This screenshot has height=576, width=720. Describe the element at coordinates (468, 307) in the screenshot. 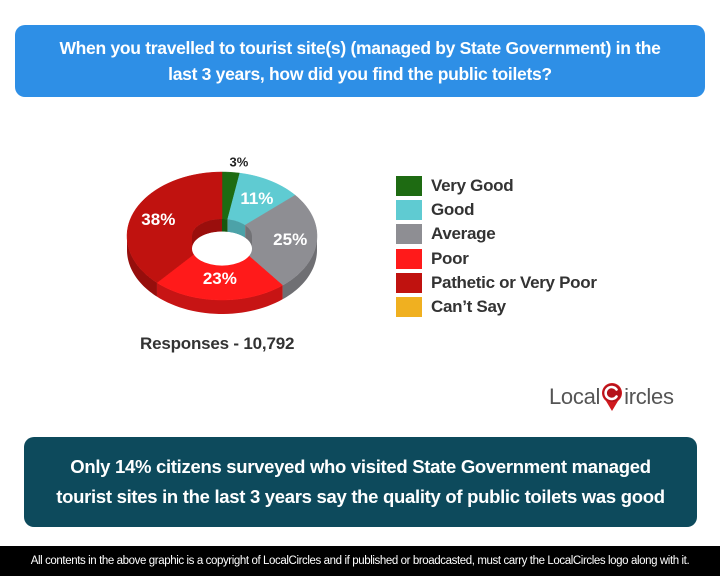

I see `legend-label: Can’t Say` at that location.